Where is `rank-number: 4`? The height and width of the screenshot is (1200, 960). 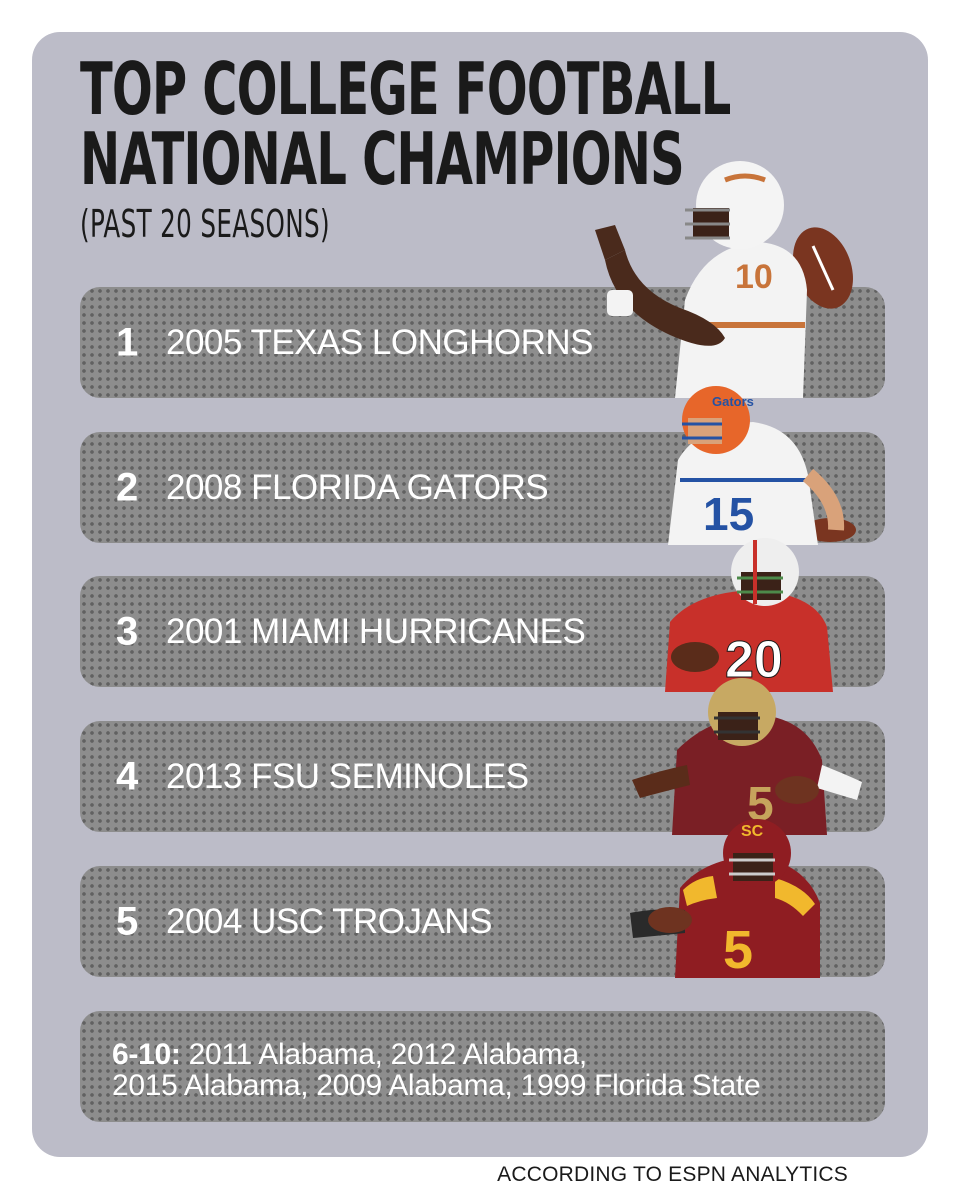
rank-number: 4 is located at coordinates (127, 776).